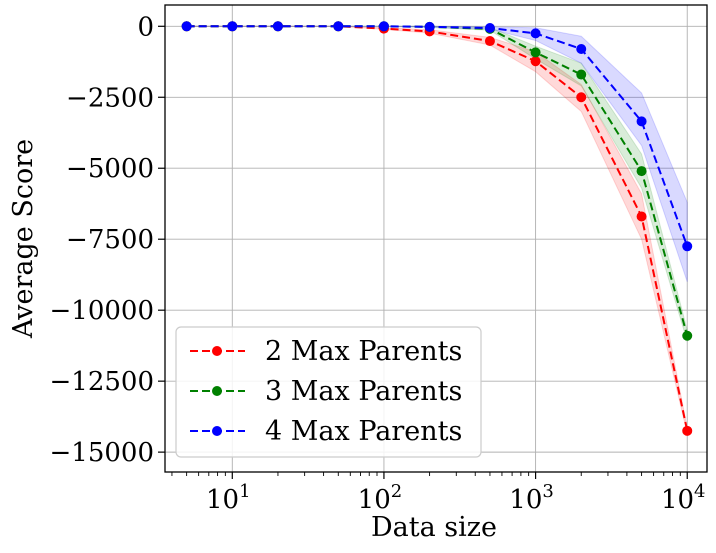 This screenshot has height=553, width=716. I want to click on x-tick-label: 101, so click(228, 498).